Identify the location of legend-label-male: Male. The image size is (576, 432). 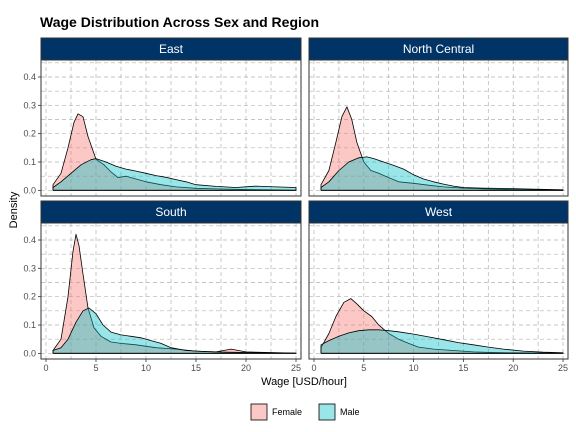
(350, 412).